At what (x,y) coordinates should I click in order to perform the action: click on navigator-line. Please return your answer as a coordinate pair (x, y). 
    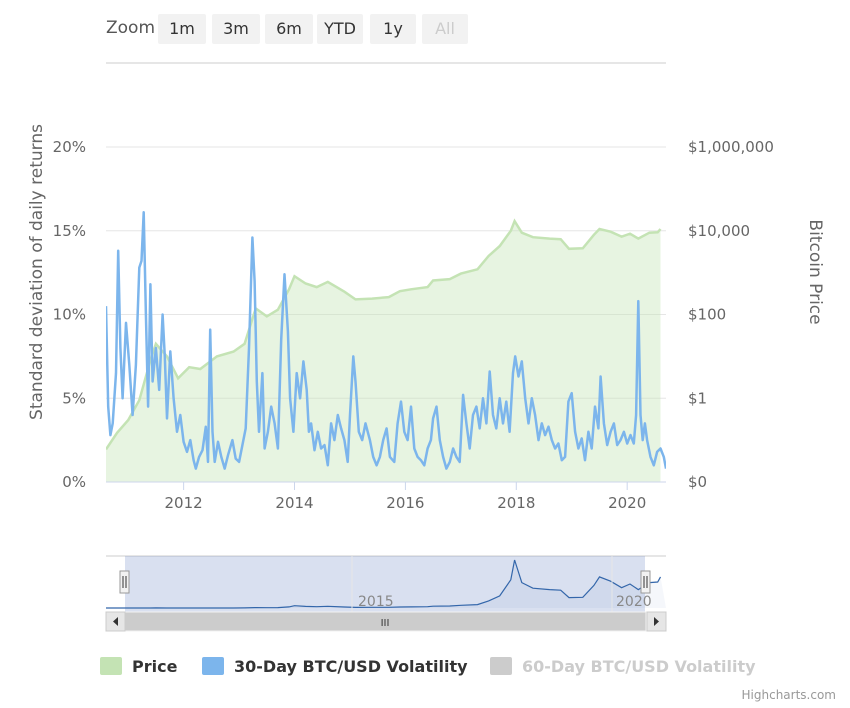
    Looking at the image, I should click on (384, 584).